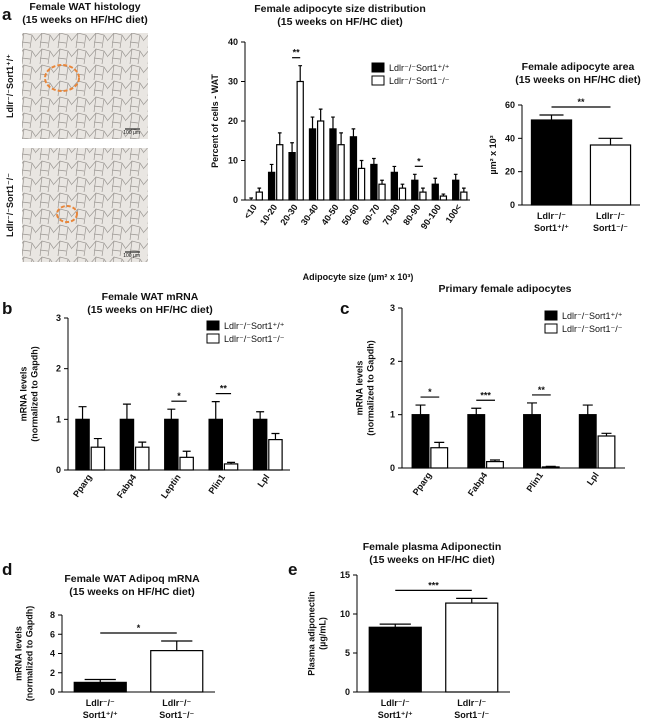 This screenshot has height=723, width=660. What do you see at coordinates (10, 86) in the screenshot?
I see `image-label: Ldlr⁻/⁻Sort1⁺/⁺` at bounding box center [10, 86].